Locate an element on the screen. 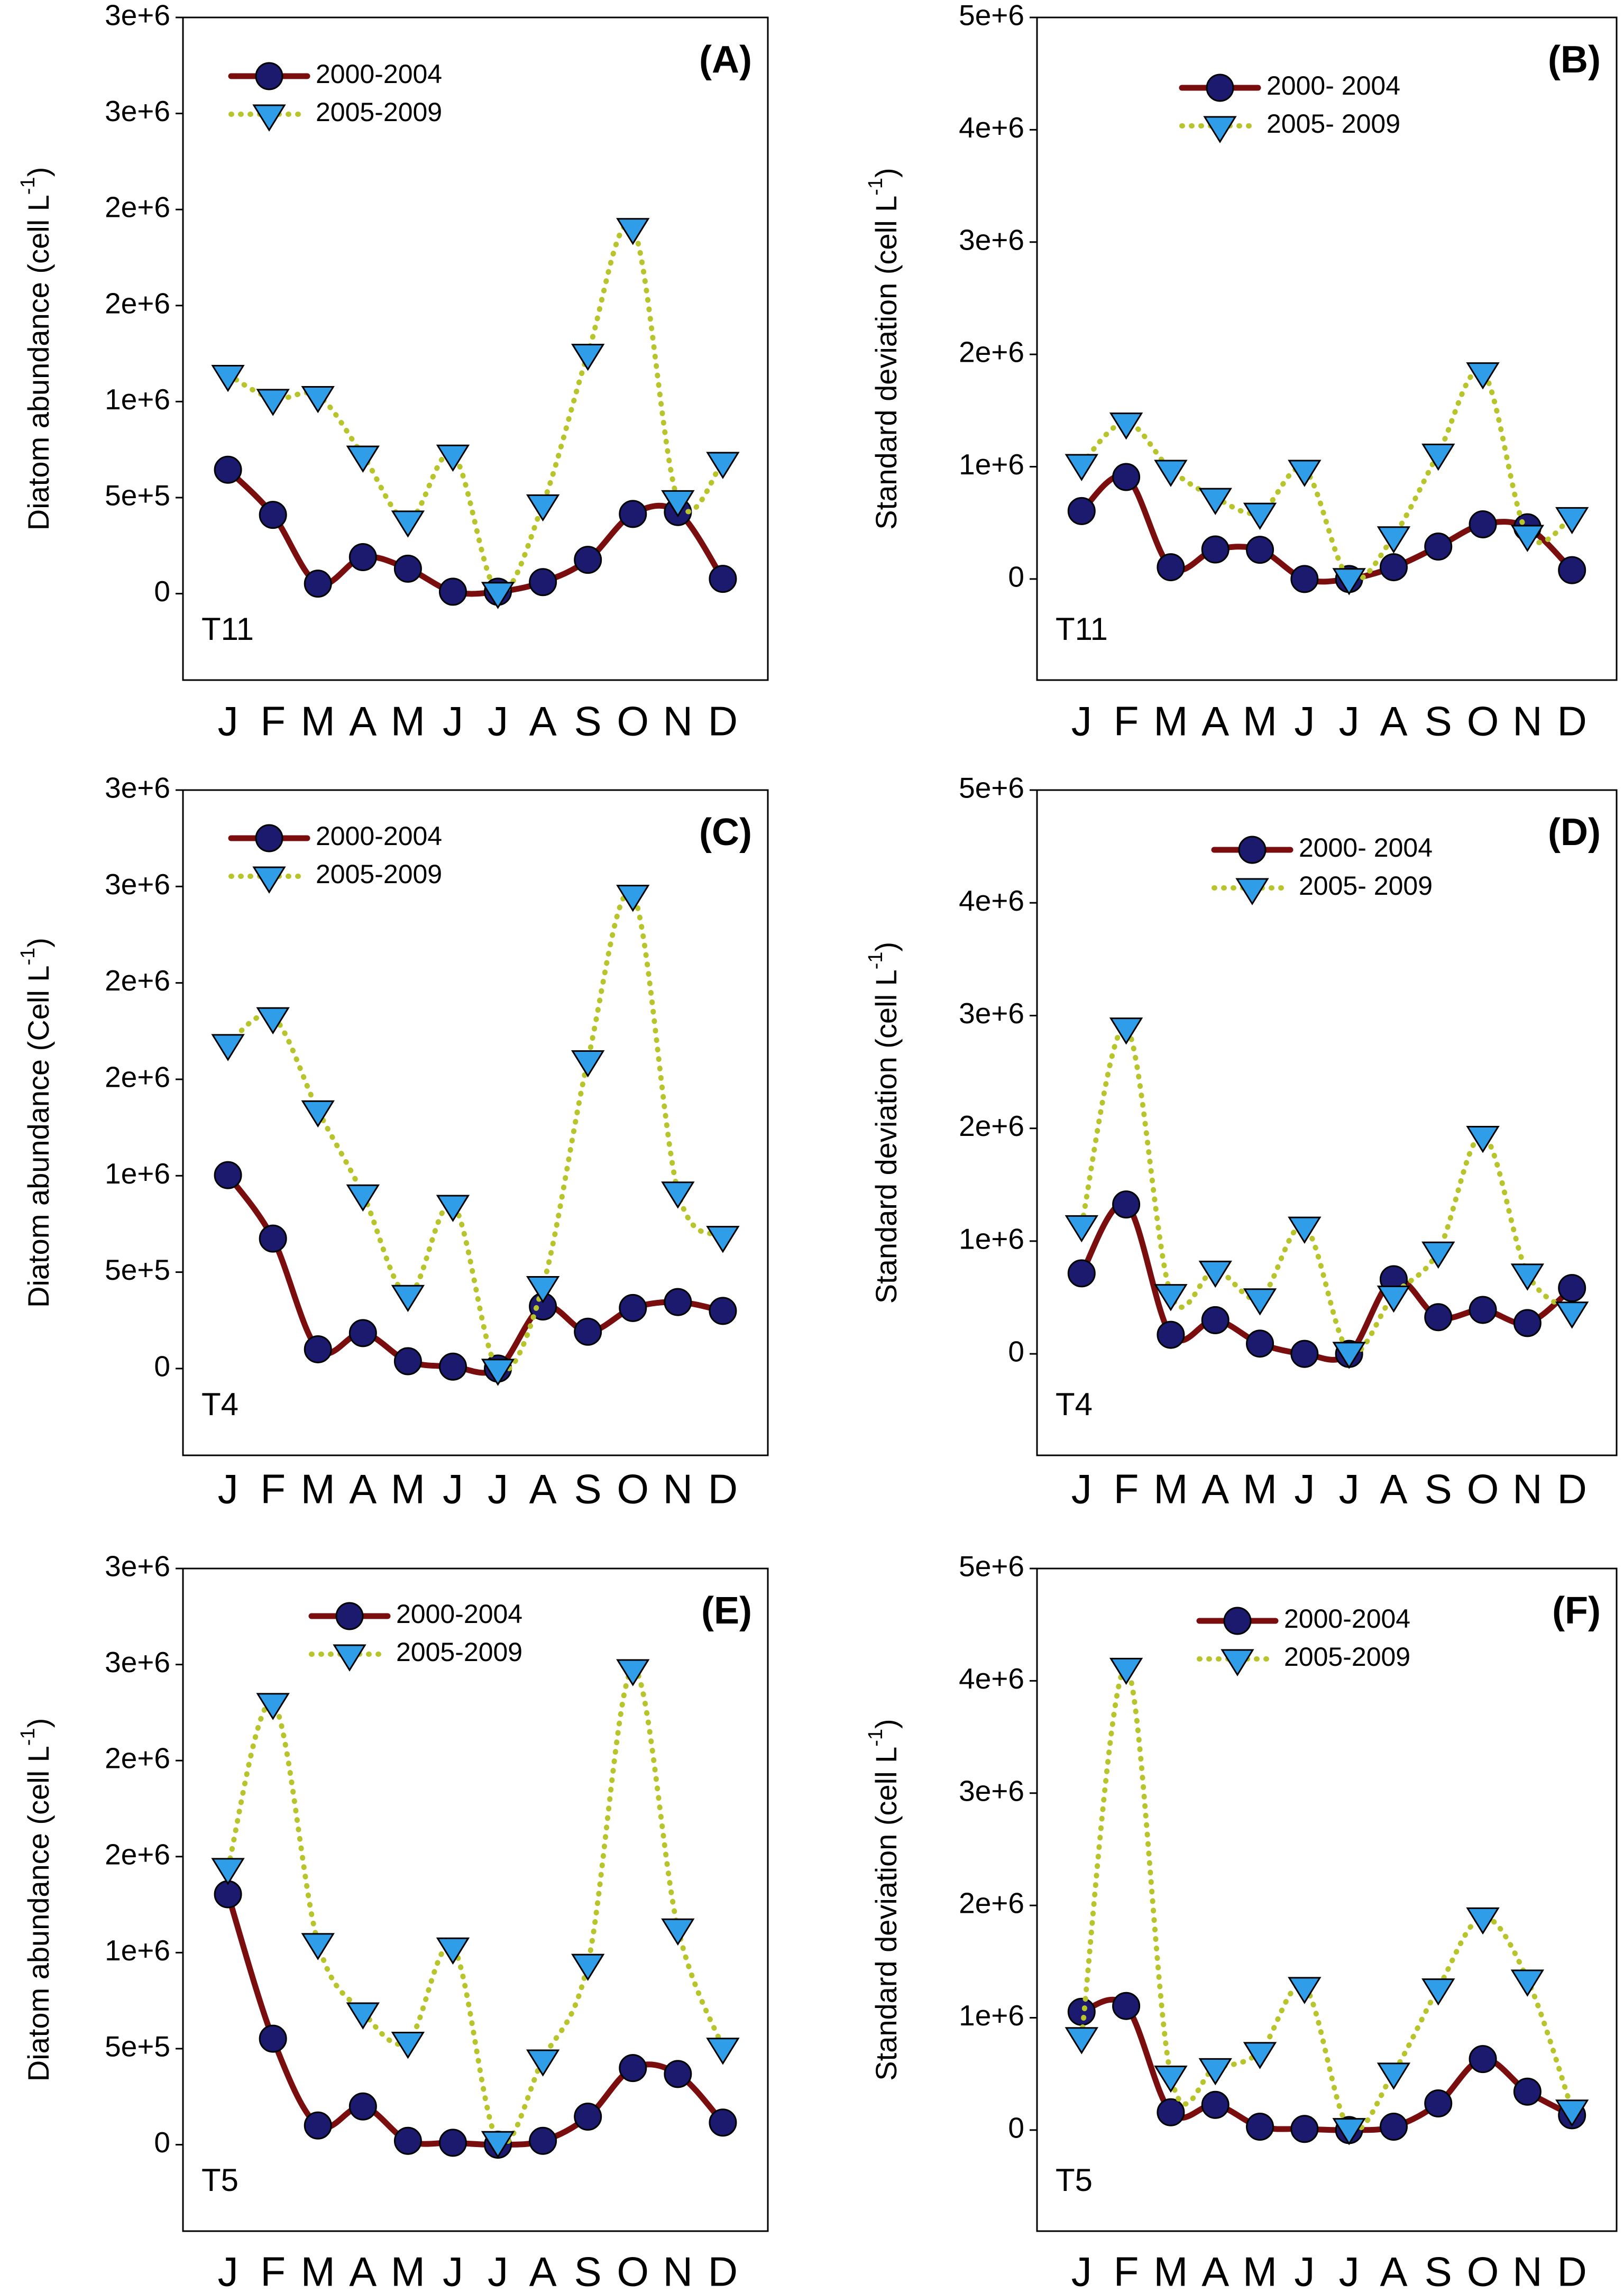 Image resolution: width=1624 pixels, height=2293 pixels. y-tick-label: 5e+6 is located at coordinates (991, 1567).